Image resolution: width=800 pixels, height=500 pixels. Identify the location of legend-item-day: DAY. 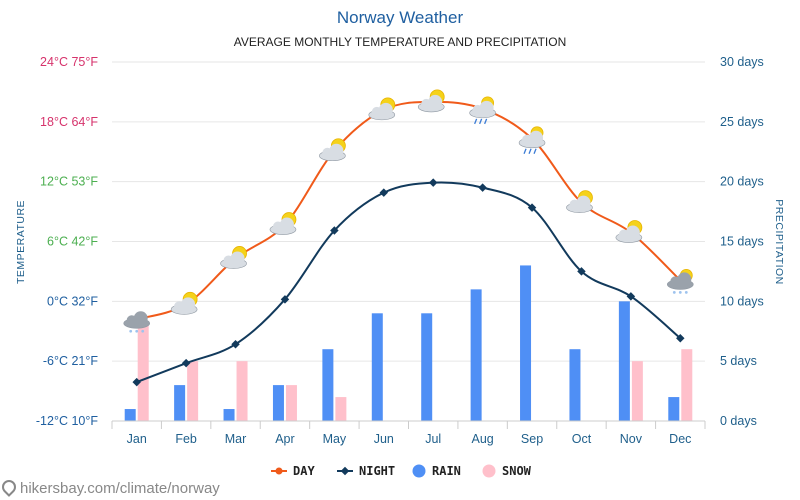
(293, 471).